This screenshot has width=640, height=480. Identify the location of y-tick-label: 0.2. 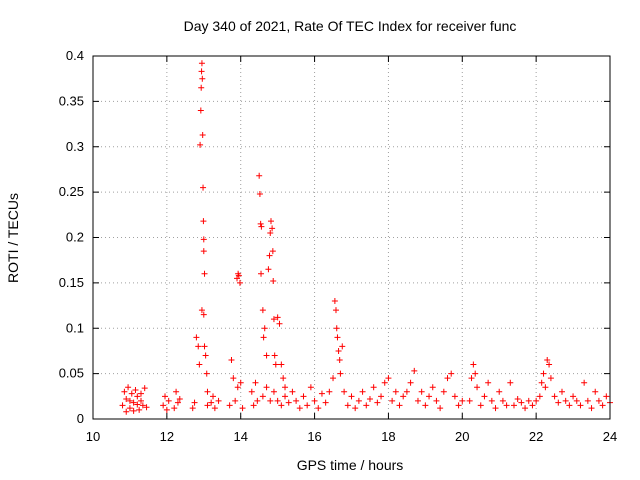
(75, 237).